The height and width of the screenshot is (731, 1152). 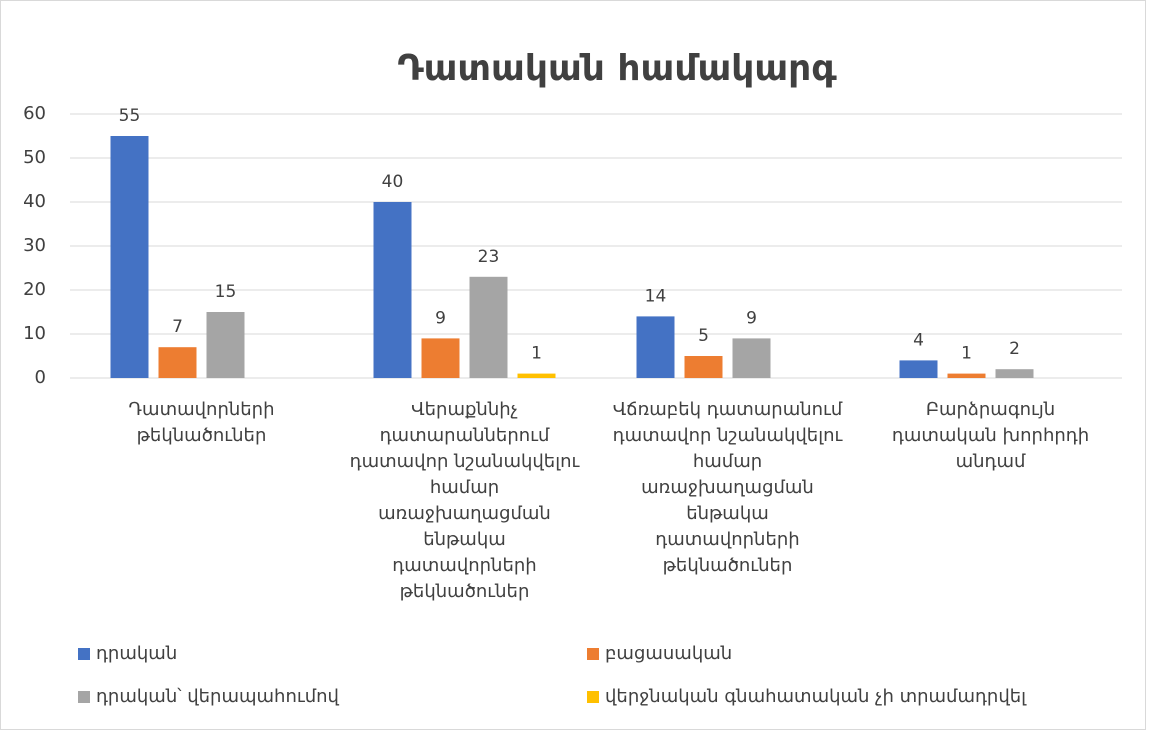 What do you see at coordinates (489, 257) in the screenshot?
I see `data-label: 23` at bounding box center [489, 257].